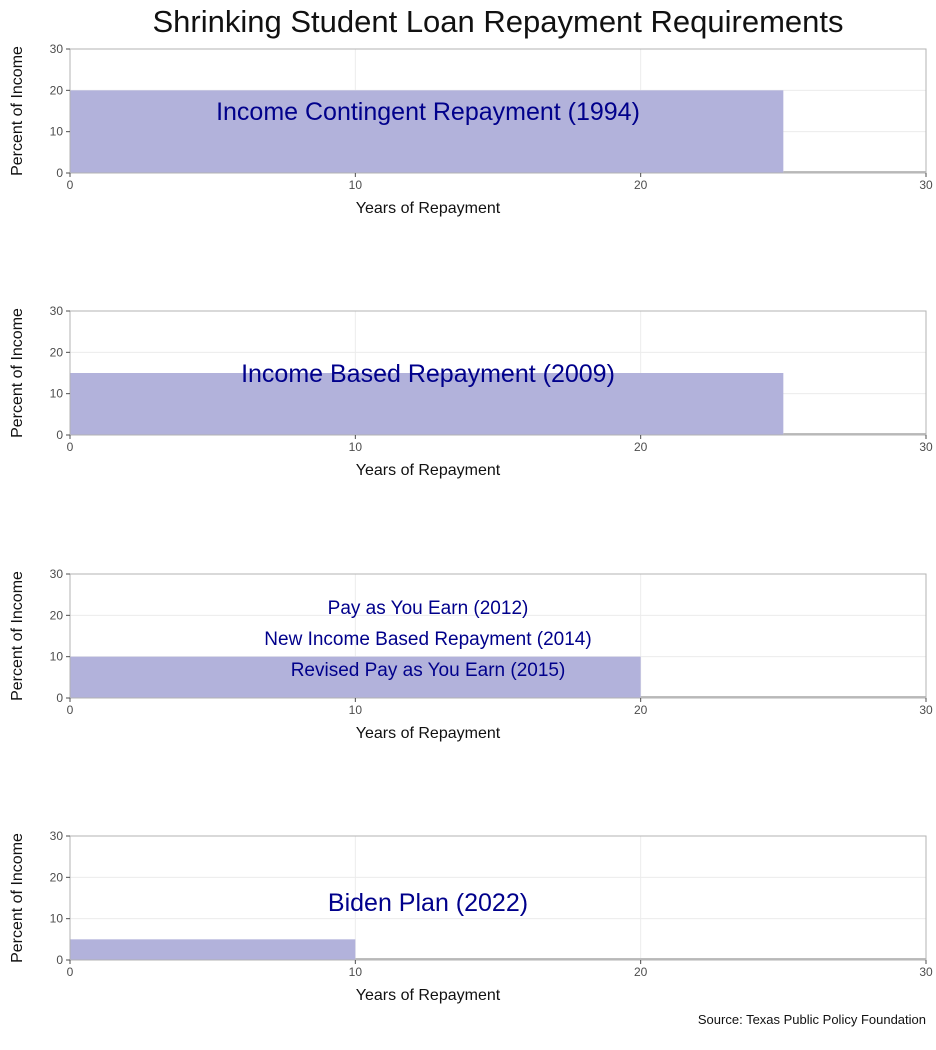 The image size is (936, 1050). Describe the element at coordinates (428, 374) in the screenshot. I see `annotation: Income Based Repayment (2009)` at that location.